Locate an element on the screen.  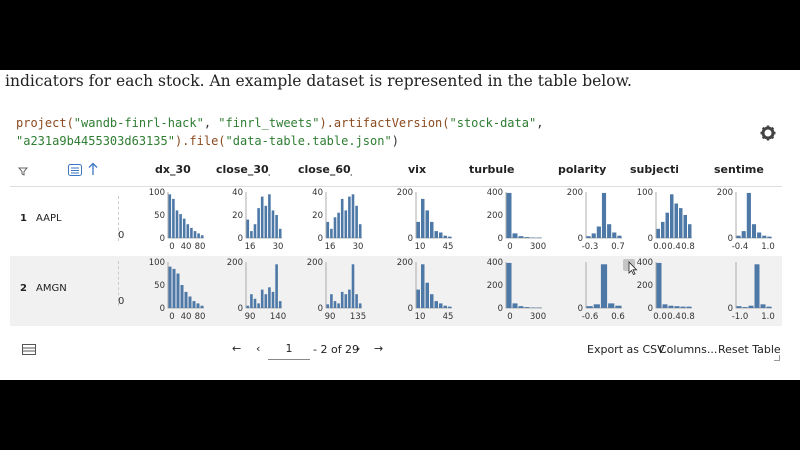
column-header-vix: vix is located at coordinates (417, 169).